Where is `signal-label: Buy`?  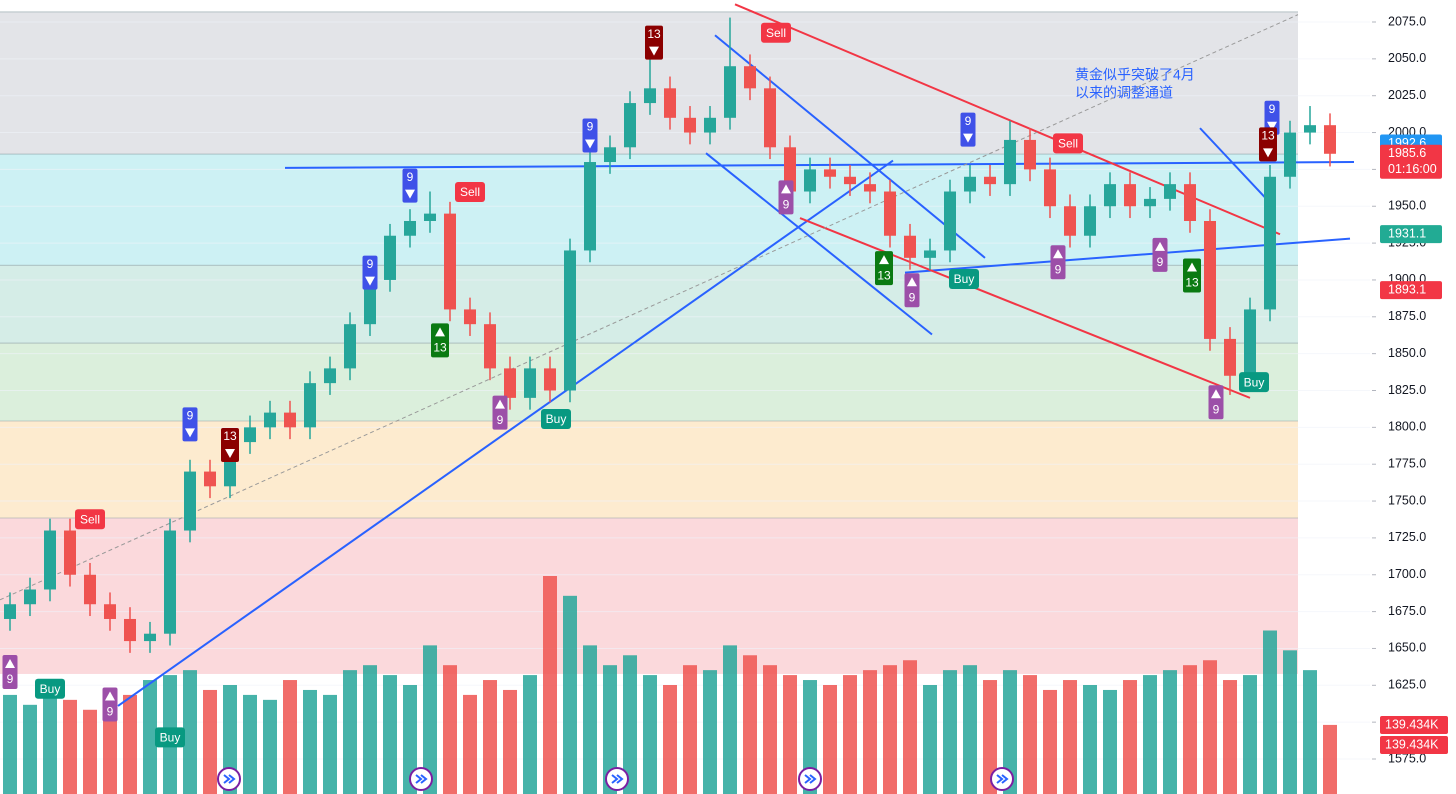
signal-label: Buy is located at coordinates (50, 689).